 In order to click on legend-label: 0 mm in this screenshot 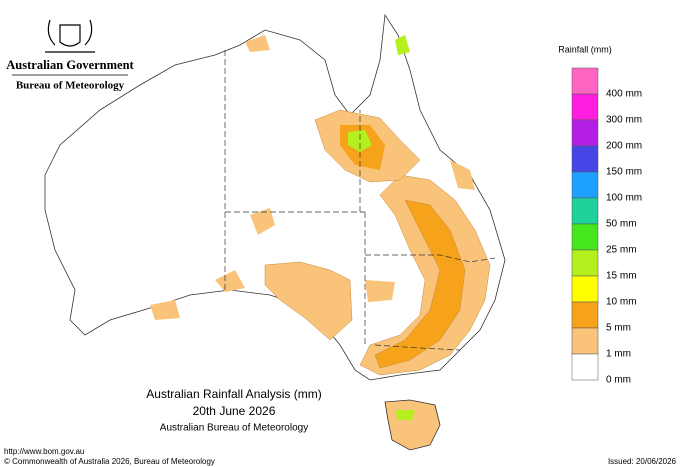, I will do `click(618, 380)`.